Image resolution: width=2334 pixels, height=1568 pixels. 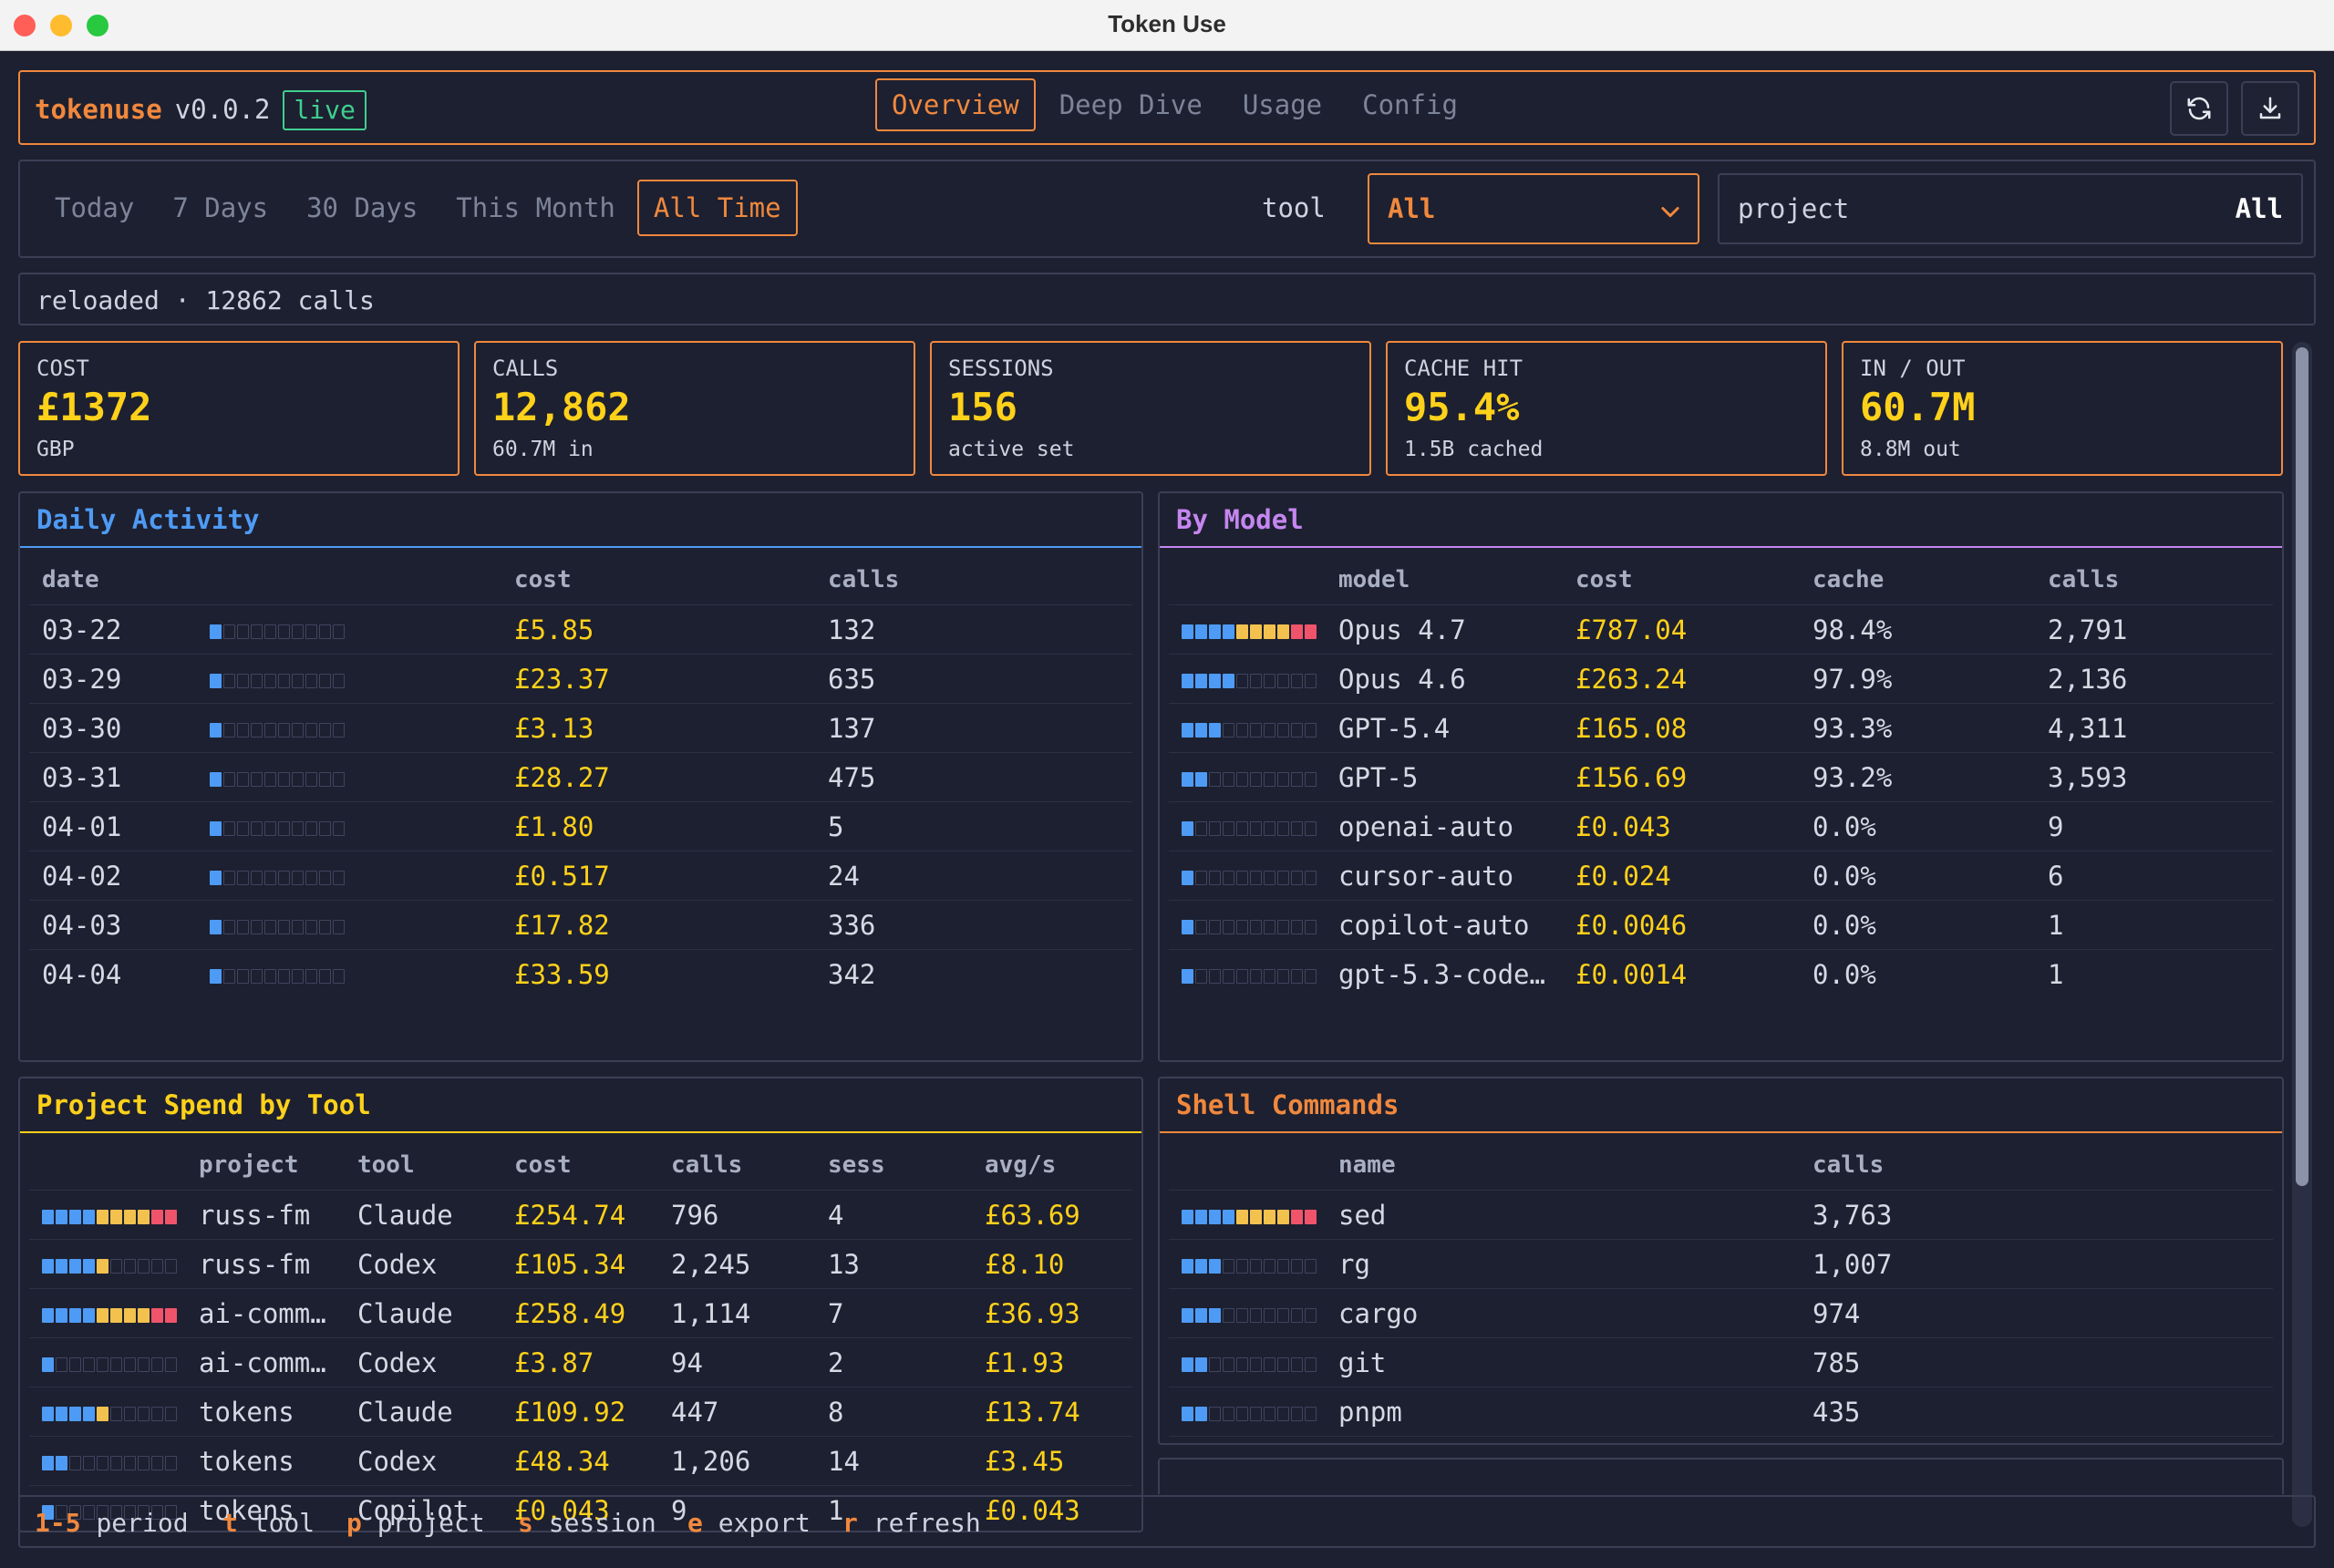 What do you see at coordinates (1032, 1313) in the screenshot?
I see `table-cell-avg: £36.93` at bounding box center [1032, 1313].